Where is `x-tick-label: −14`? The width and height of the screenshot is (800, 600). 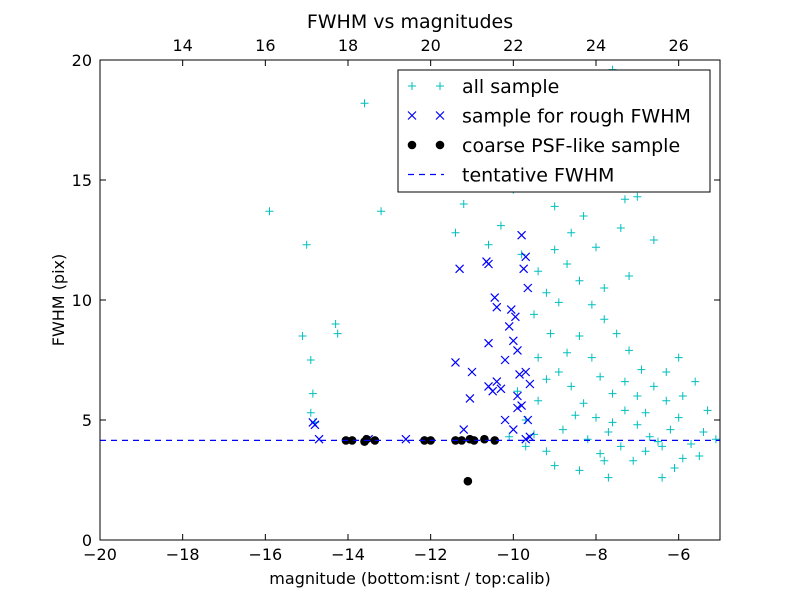 x-tick-label: −14 is located at coordinates (348, 554).